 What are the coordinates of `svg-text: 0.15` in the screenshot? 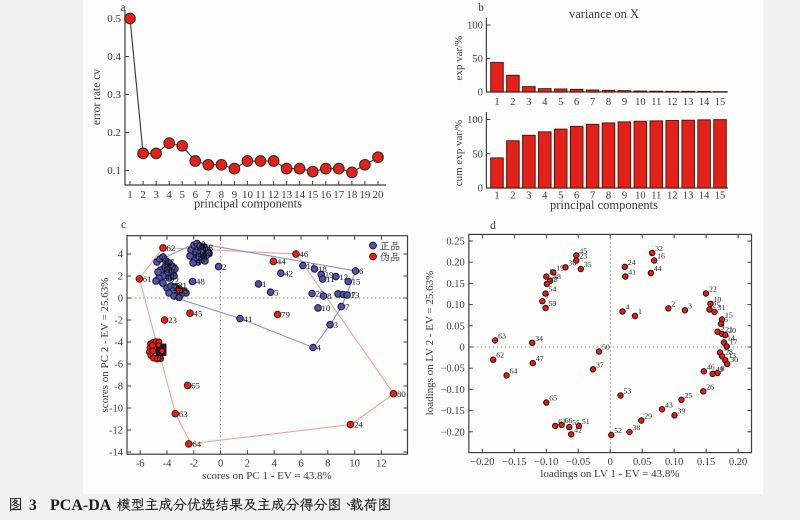 It's located at (455, 284).